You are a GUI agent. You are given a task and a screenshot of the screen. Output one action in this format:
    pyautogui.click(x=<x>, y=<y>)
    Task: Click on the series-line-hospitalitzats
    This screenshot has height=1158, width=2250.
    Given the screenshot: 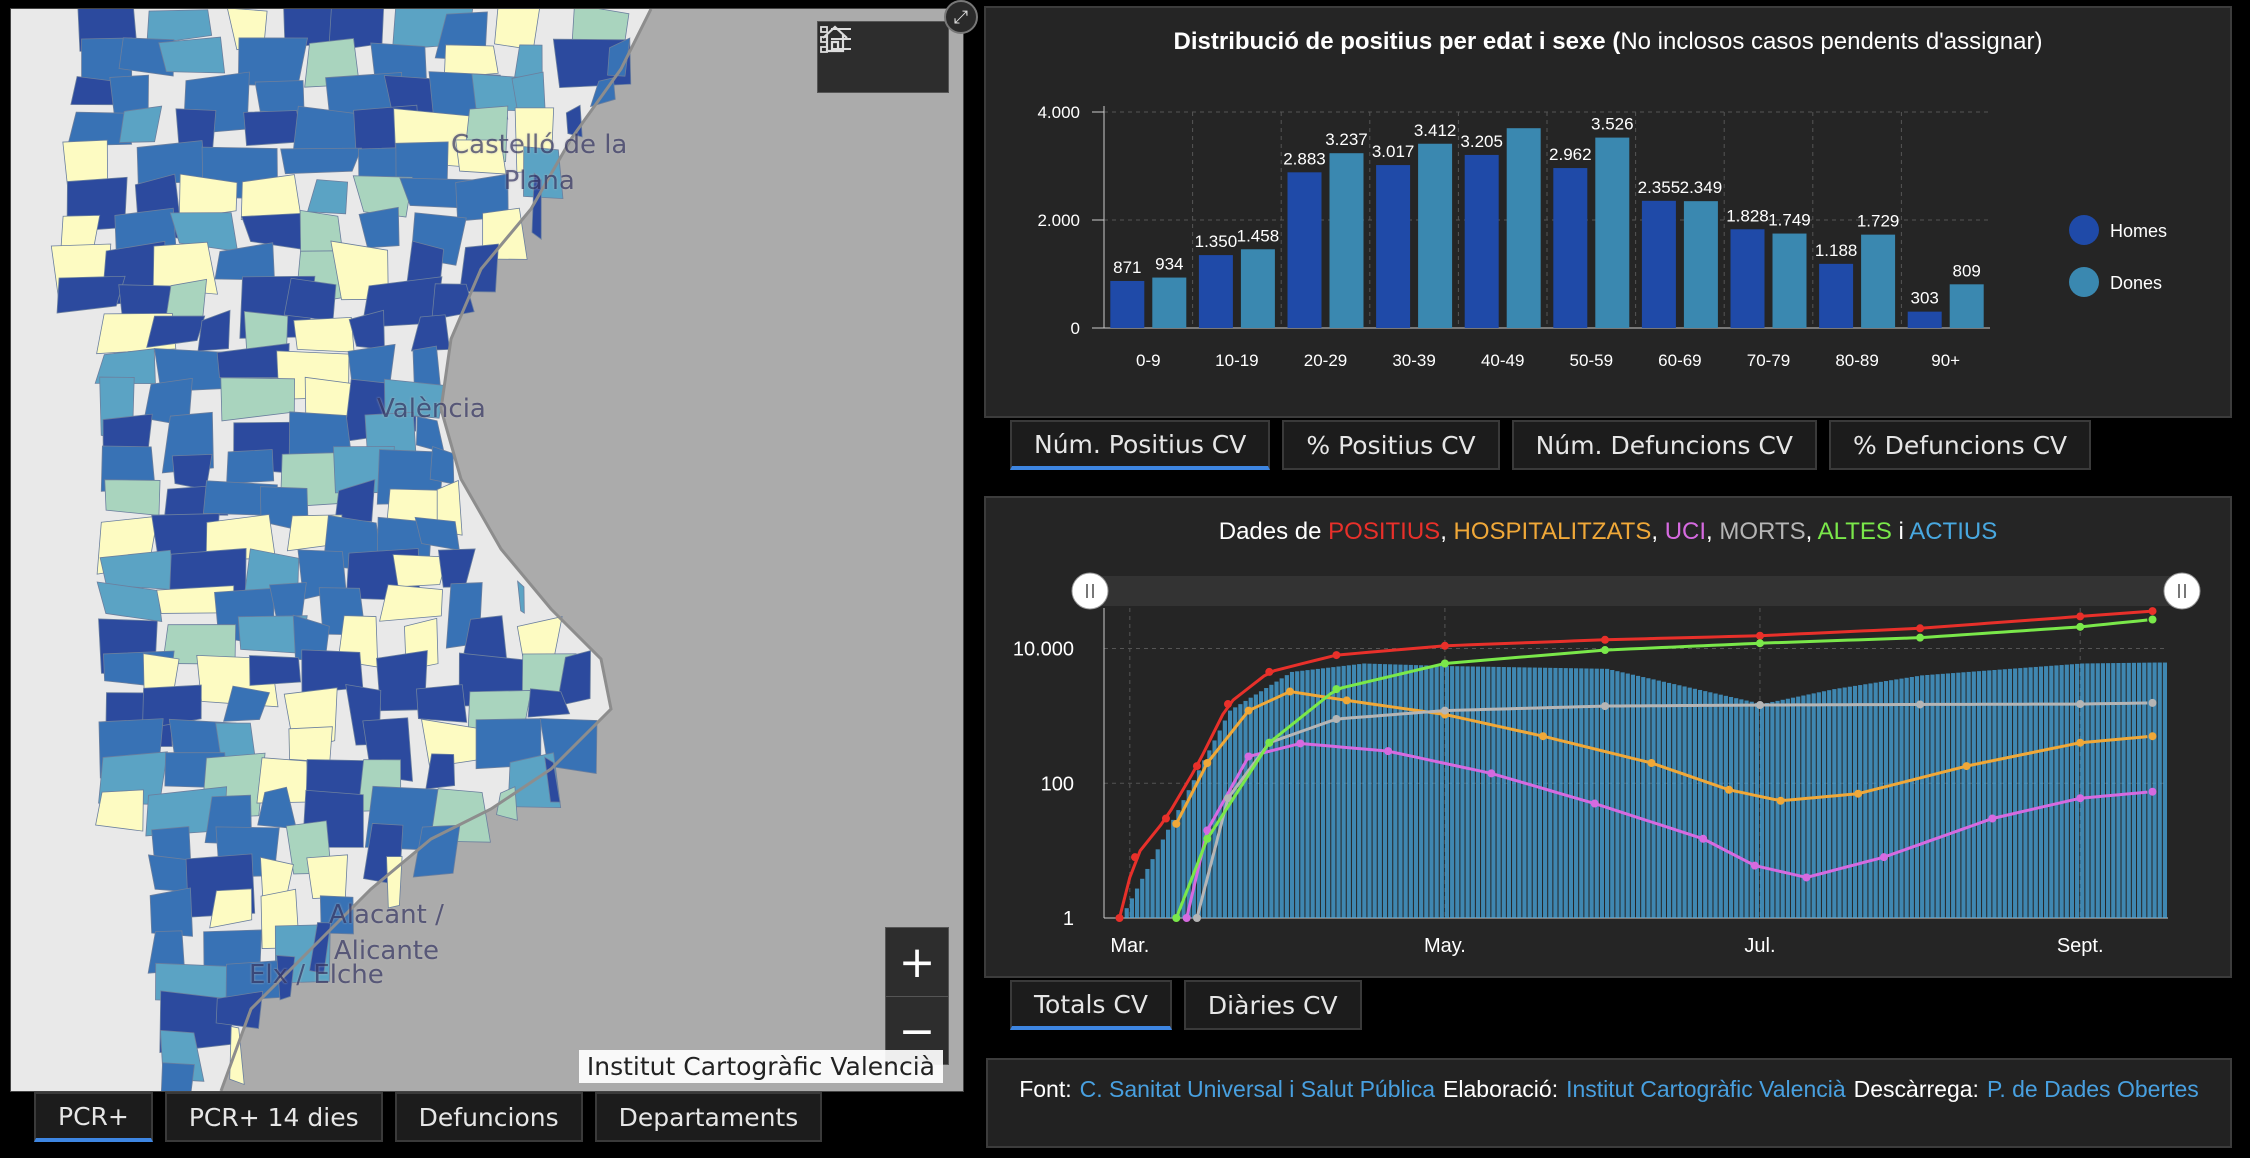 What is the action you would take?
    pyautogui.click(x=1661, y=757)
    